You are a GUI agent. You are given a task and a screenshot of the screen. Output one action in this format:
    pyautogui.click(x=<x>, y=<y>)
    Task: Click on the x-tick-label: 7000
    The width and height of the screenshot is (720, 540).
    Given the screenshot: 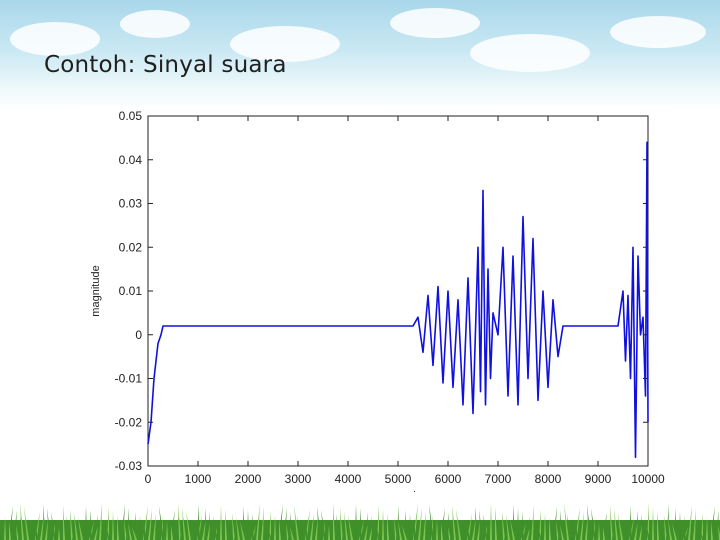 What is the action you would take?
    pyautogui.click(x=498, y=479)
    